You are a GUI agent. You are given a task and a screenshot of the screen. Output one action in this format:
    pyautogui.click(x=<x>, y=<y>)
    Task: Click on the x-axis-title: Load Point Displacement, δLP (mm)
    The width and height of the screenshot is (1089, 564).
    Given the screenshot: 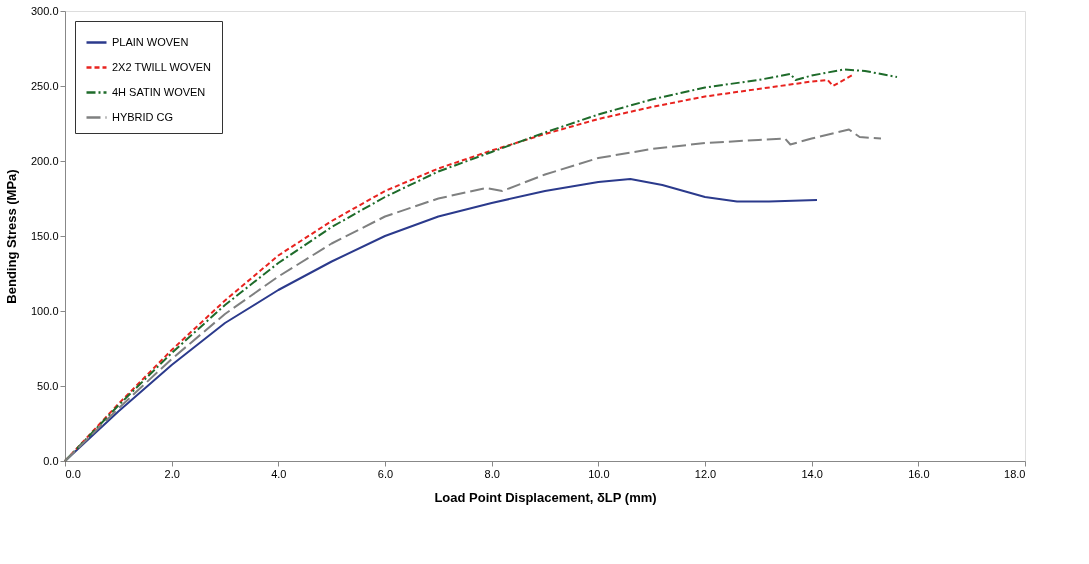 What is the action you would take?
    pyautogui.click(x=545, y=497)
    